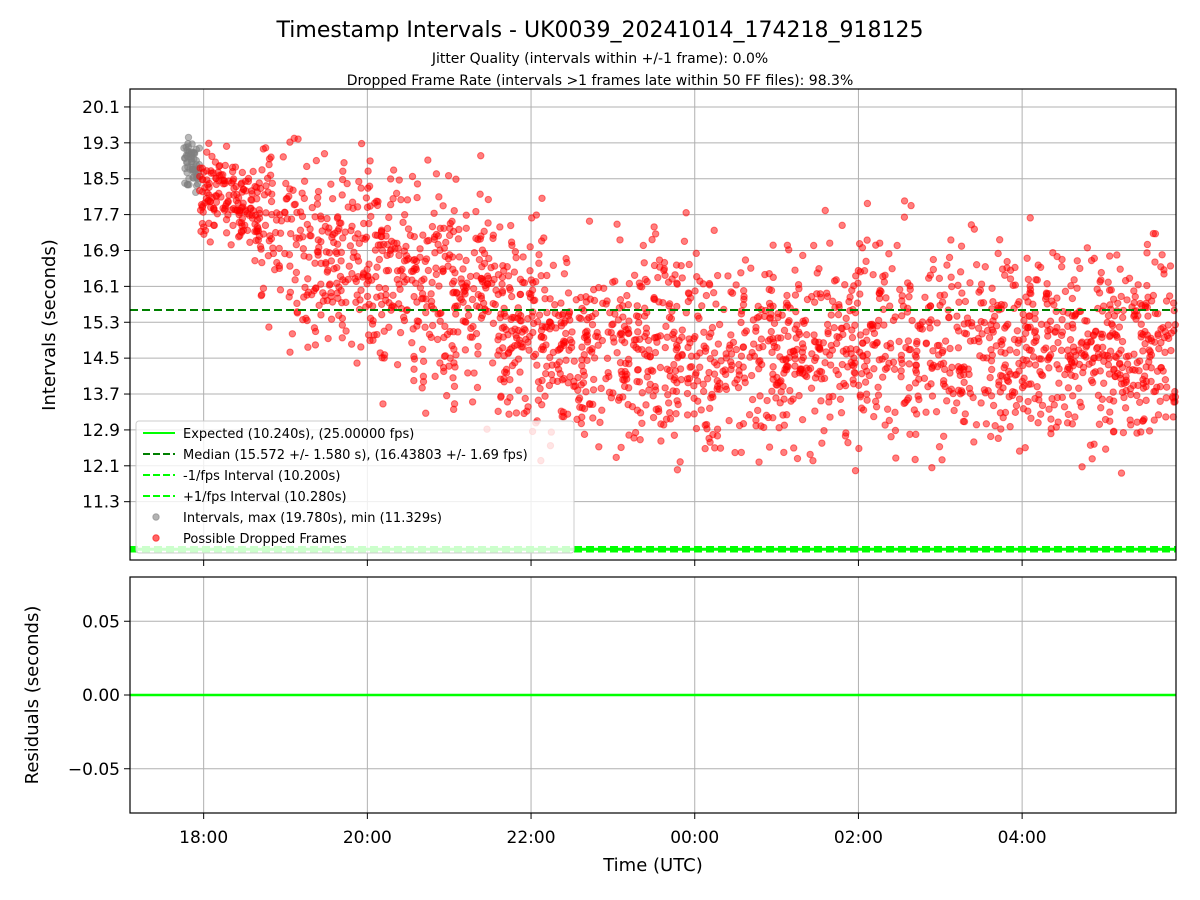 This screenshot has height=900, width=1200. I want to click on dropped-point-2098, so click(932, 396).